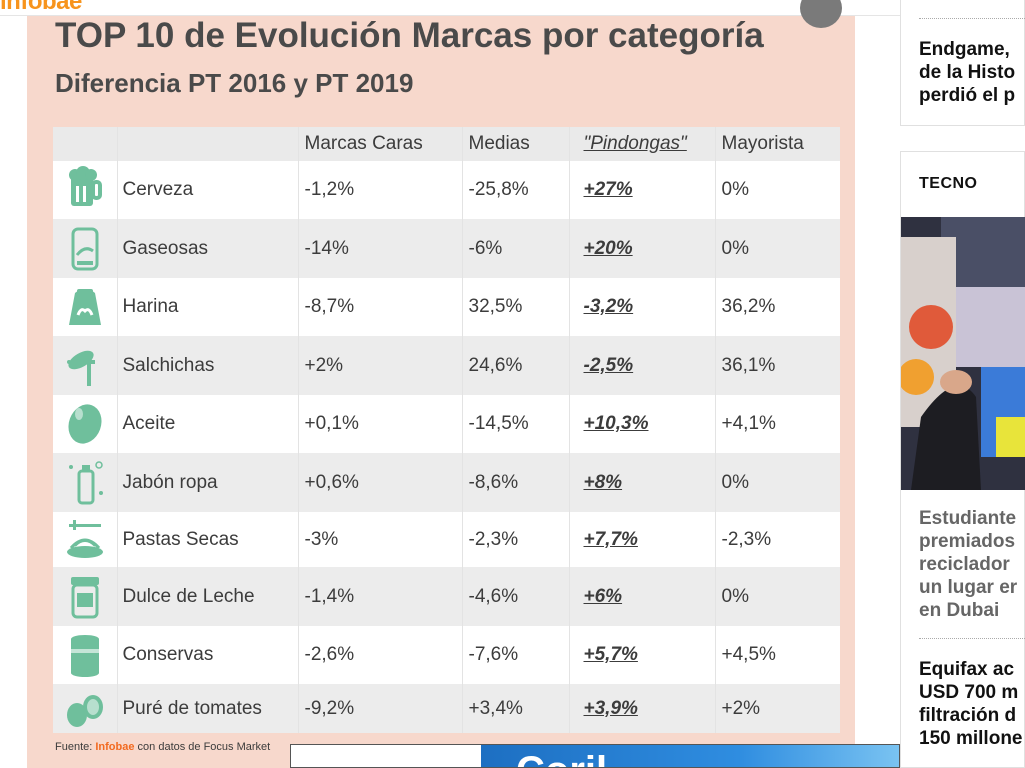 The image size is (1025, 768). What do you see at coordinates (748, 306) in the screenshot?
I see `value-mayorista: 36,2%` at bounding box center [748, 306].